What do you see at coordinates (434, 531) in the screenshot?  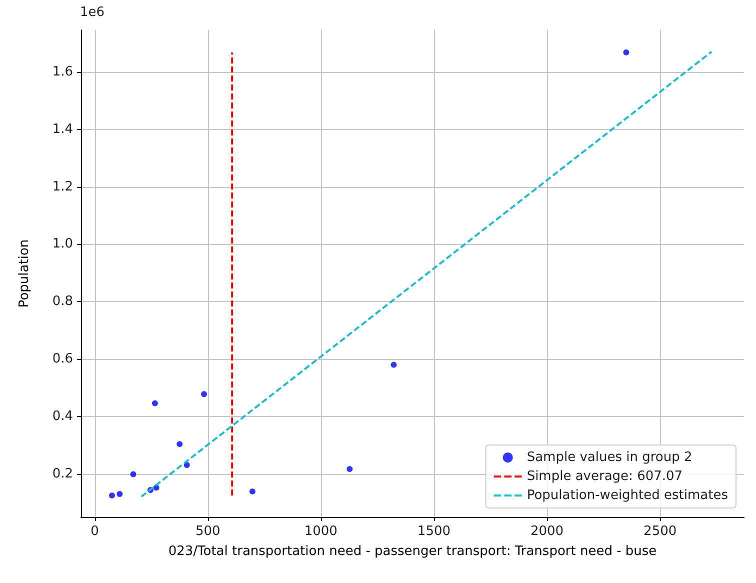 I see `x-tick-label: 1500` at bounding box center [434, 531].